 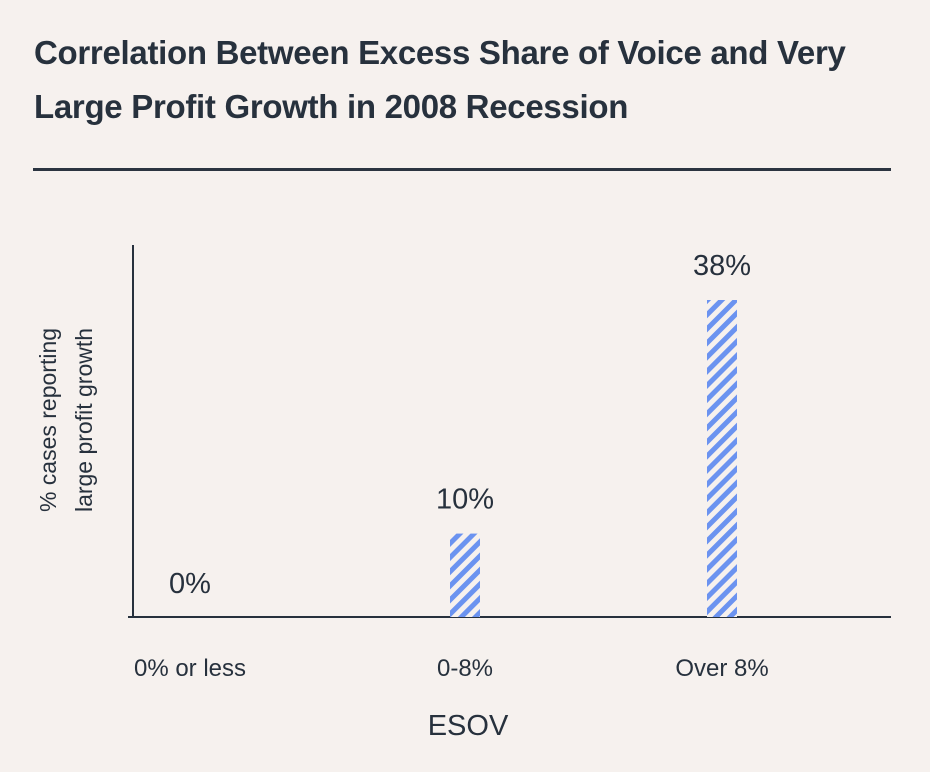 What do you see at coordinates (462, 169) in the screenshot?
I see `title-divider` at bounding box center [462, 169].